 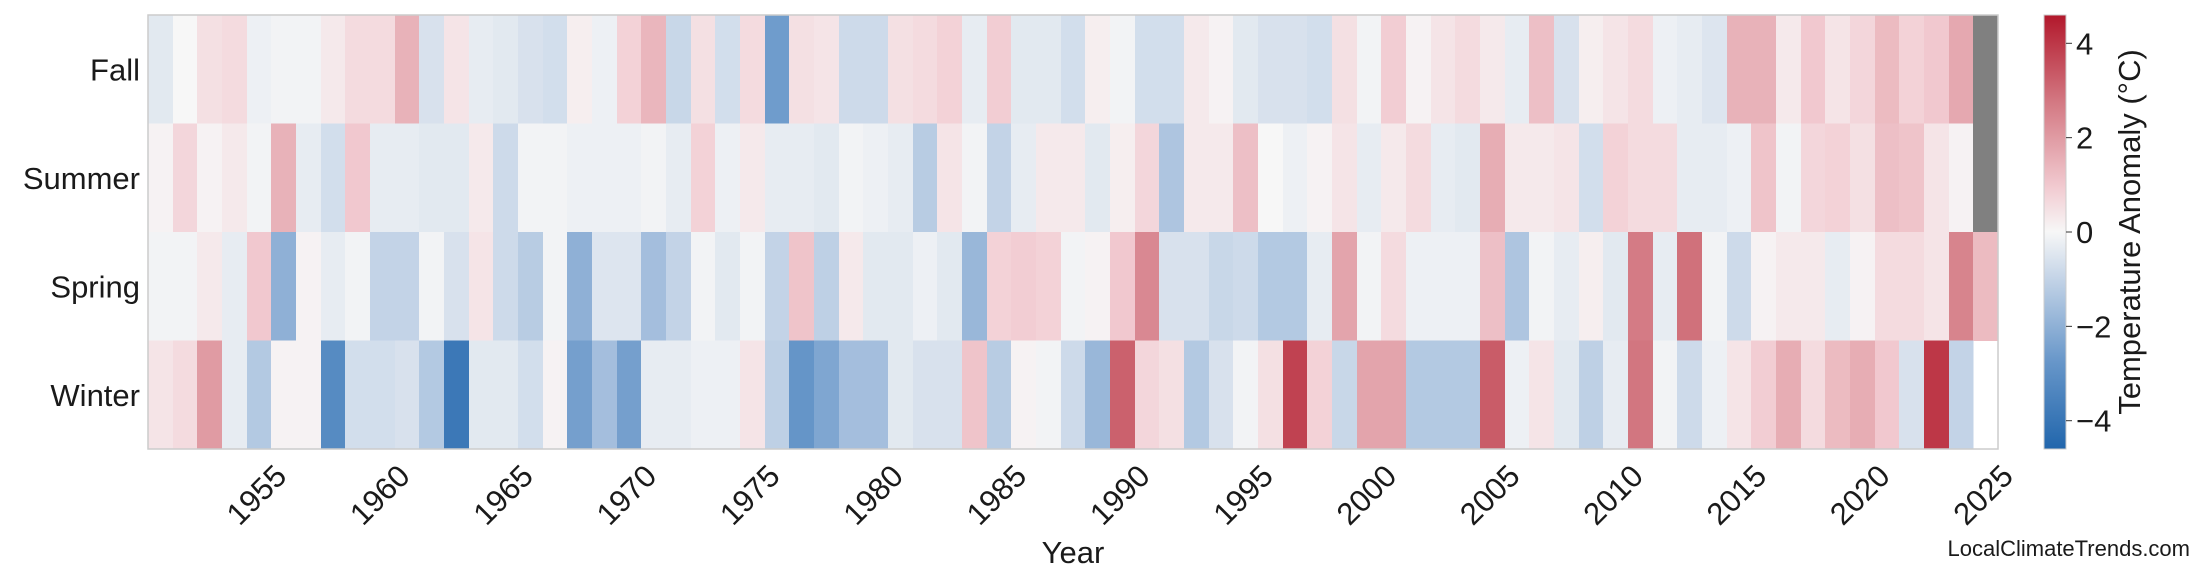 I want to click on heatmap-cell-spring-2016, so click(x=1764, y=287).